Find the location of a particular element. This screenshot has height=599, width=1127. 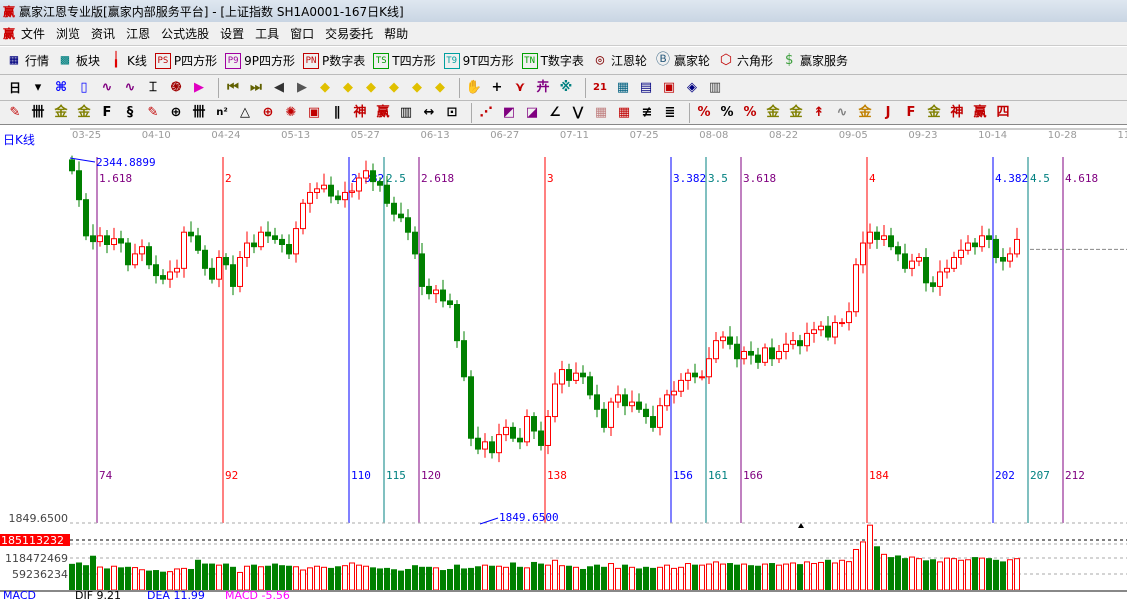

prev-icon: ◀ is located at coordinates (279, 87).